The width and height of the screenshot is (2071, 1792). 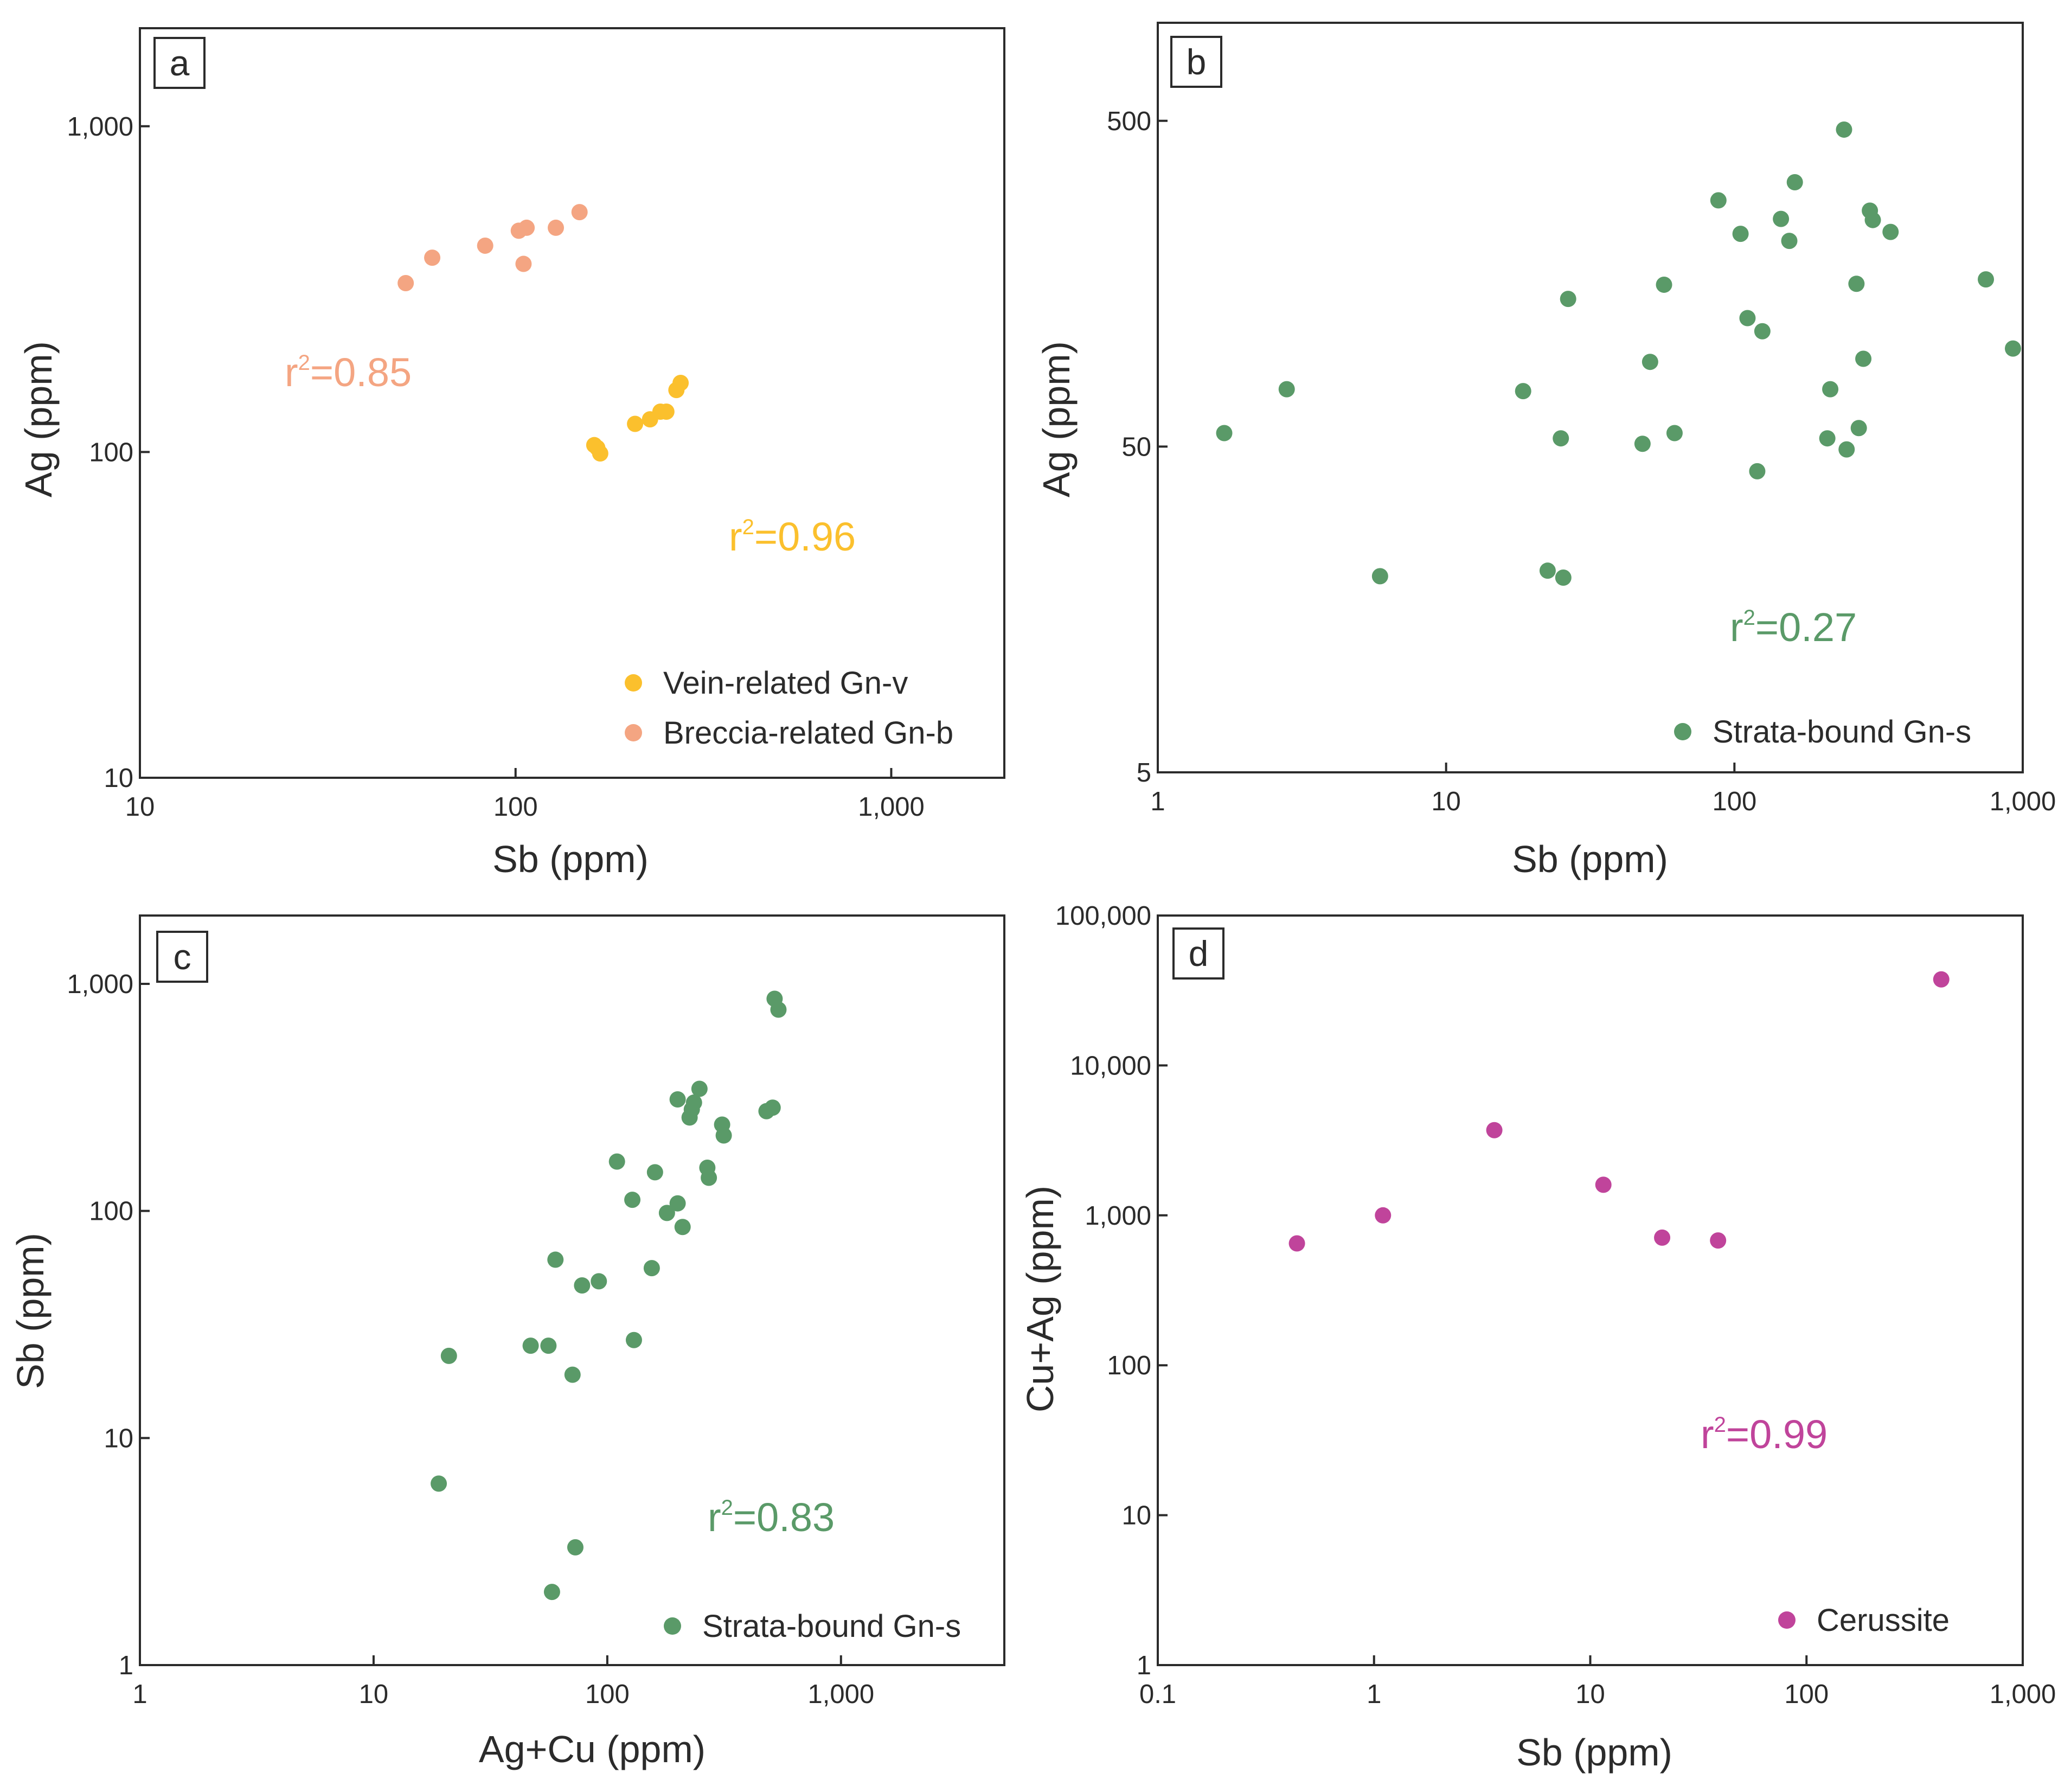 I want to click on r-squared-label: r2=0.27, so click(x=1793, y=627).